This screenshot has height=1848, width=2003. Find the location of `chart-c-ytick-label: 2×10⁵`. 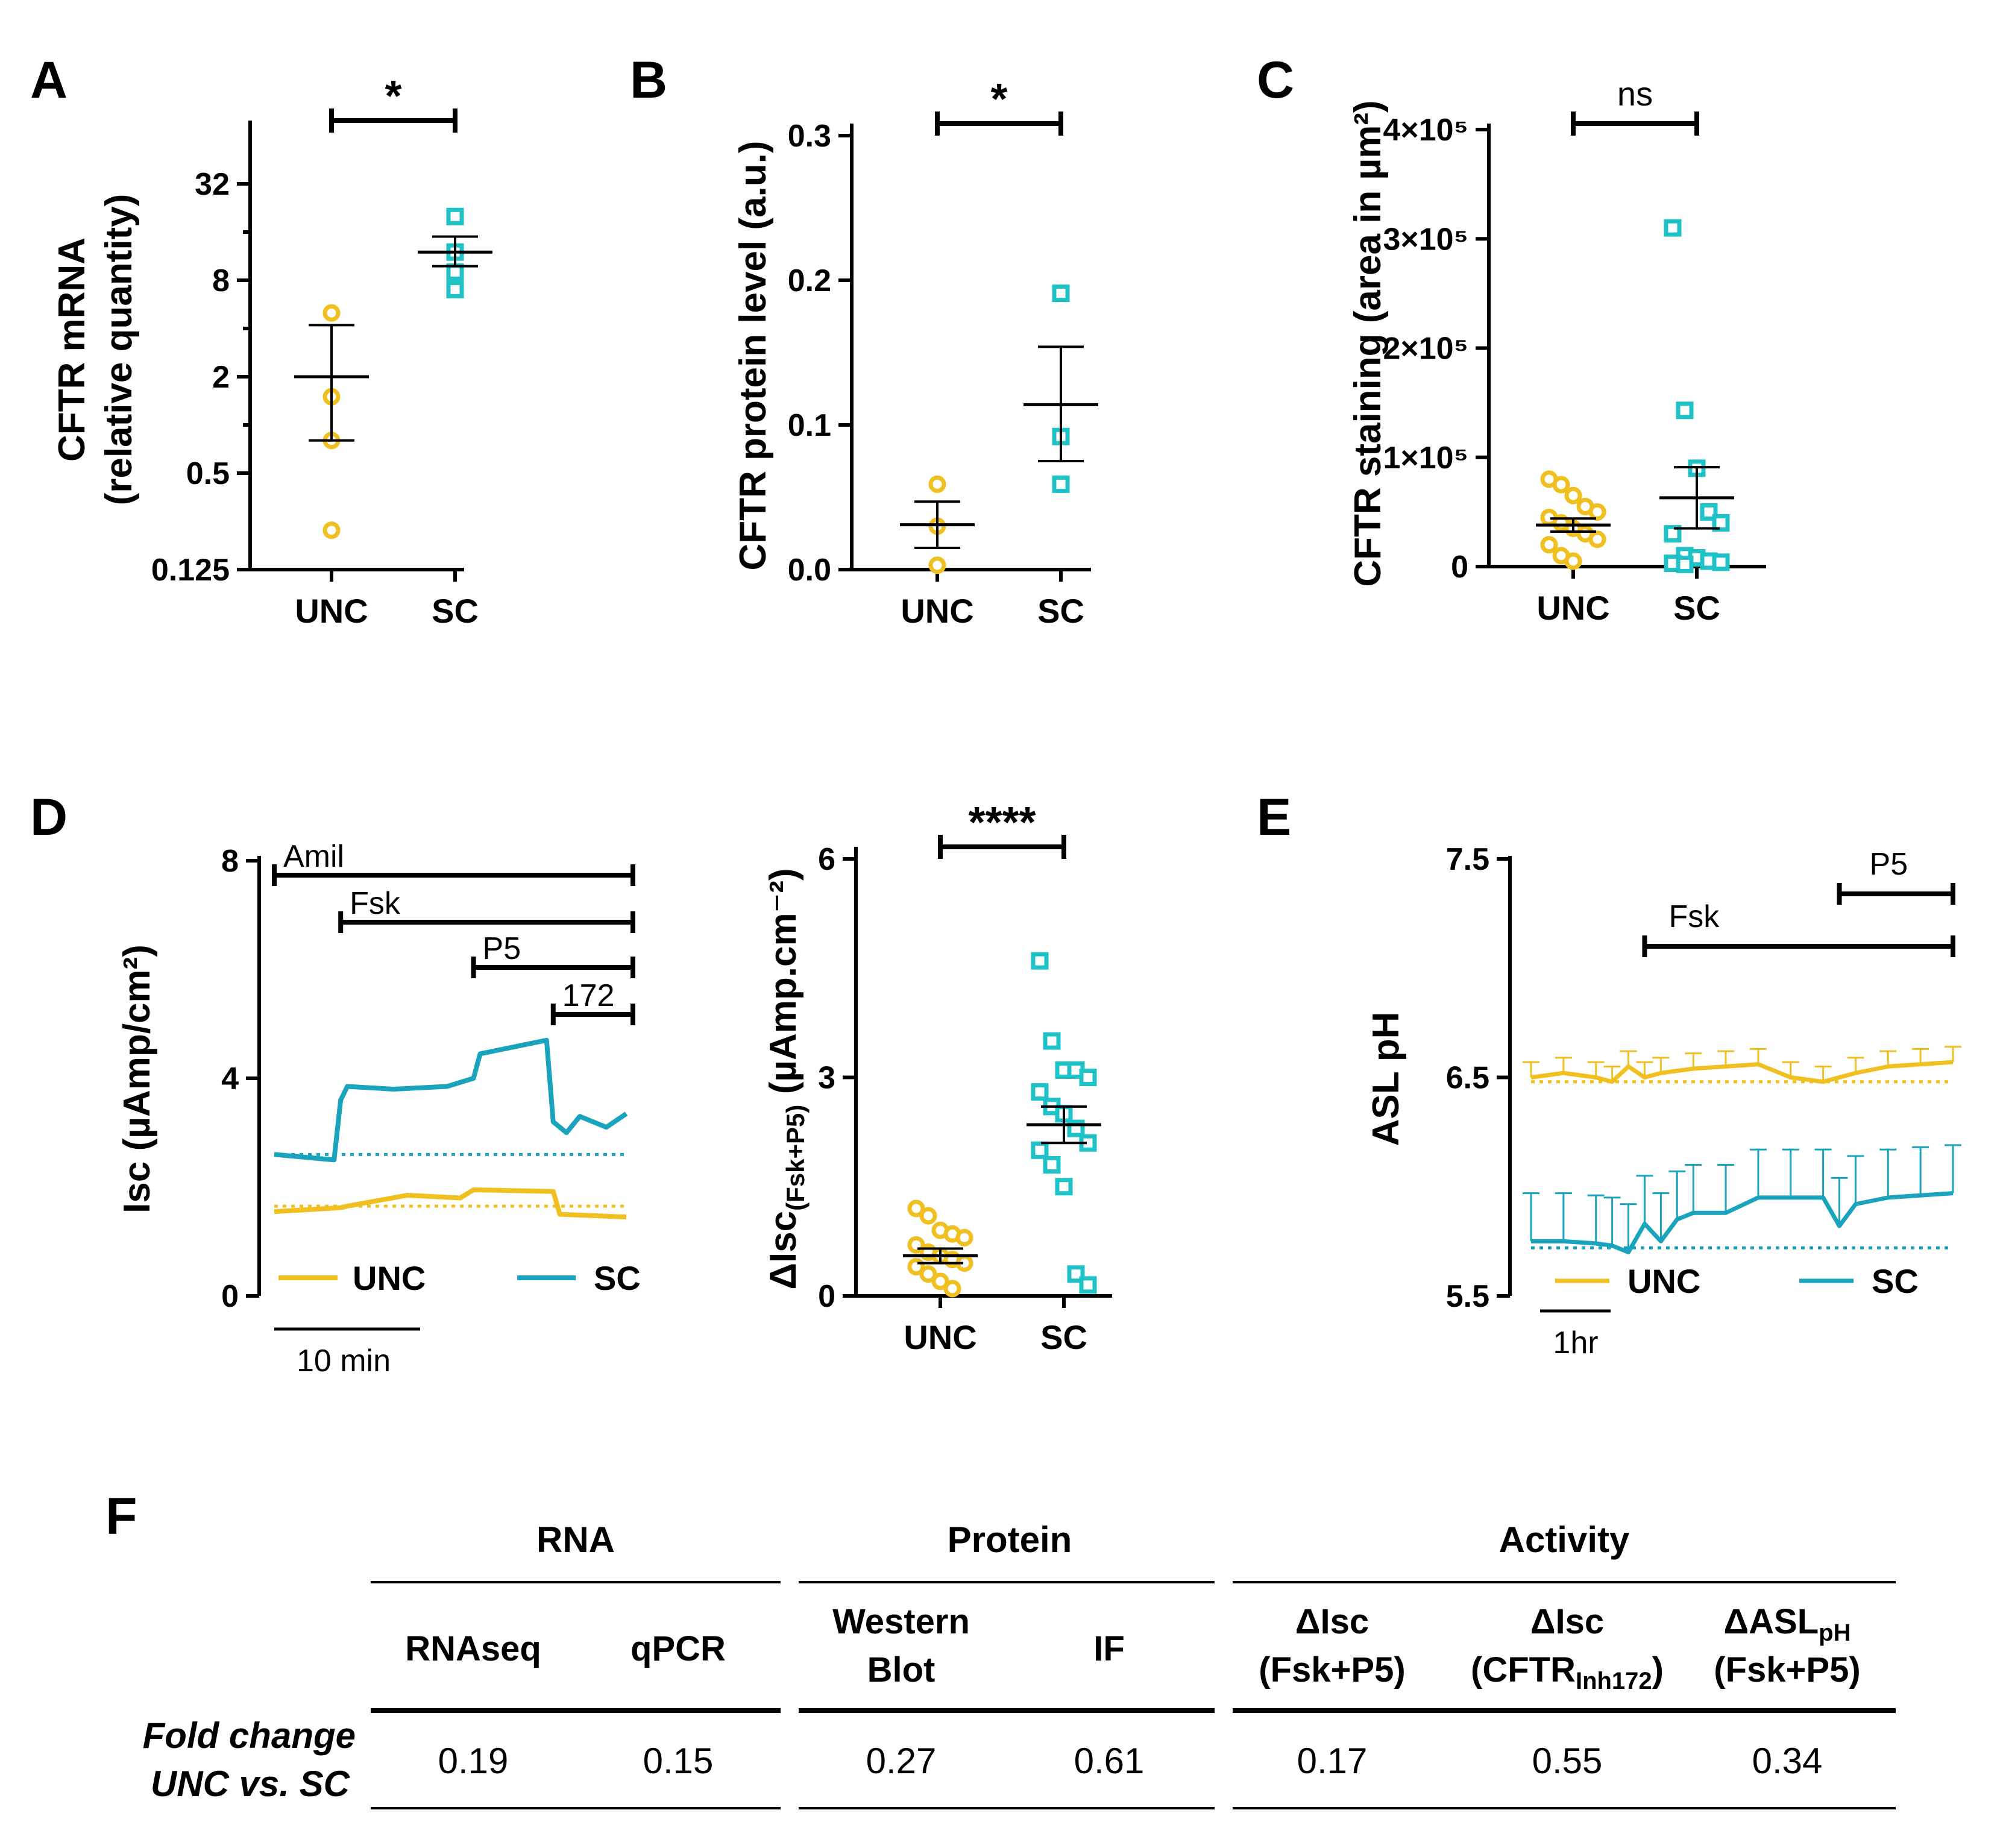

chart-c-ytick-label: 2×10⁵ is located at coordinates (1425, 349).